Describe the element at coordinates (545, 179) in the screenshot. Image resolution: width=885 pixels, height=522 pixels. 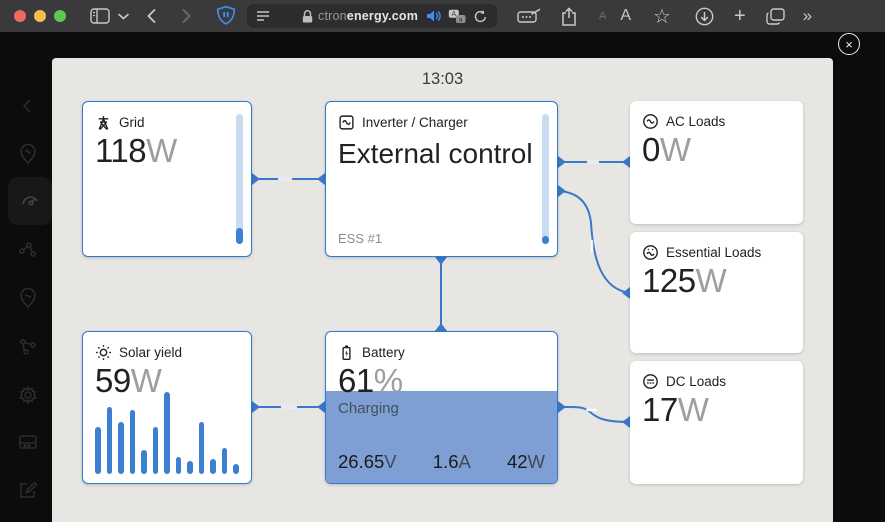
I see `inverter-usage-gauge` at that location.